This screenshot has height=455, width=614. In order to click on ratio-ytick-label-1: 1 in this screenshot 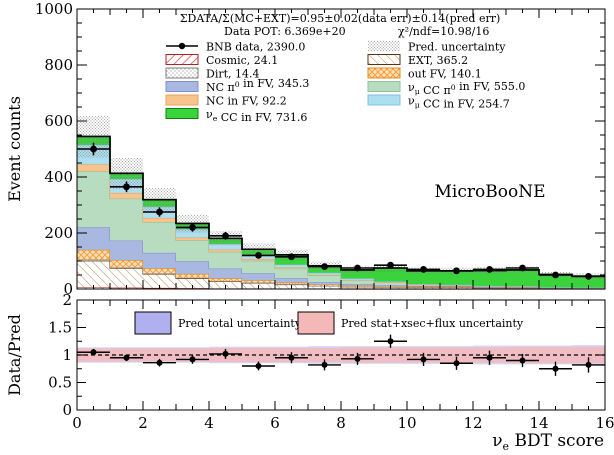, I will do `click(67, 355)`.